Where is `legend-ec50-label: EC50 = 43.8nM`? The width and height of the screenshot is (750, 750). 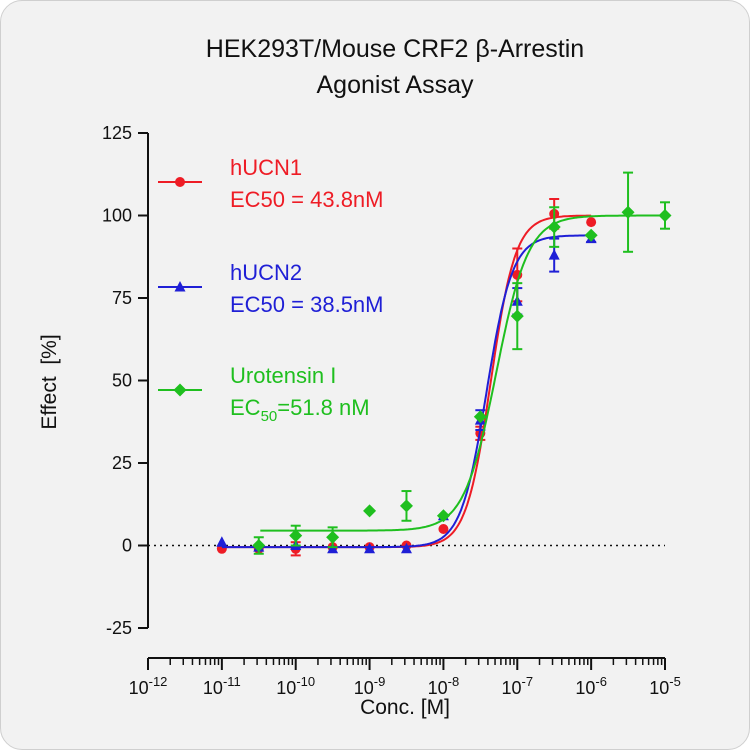 legend-ec50-label: EC50 = 43.8nM is located at coordinates (306, 199).